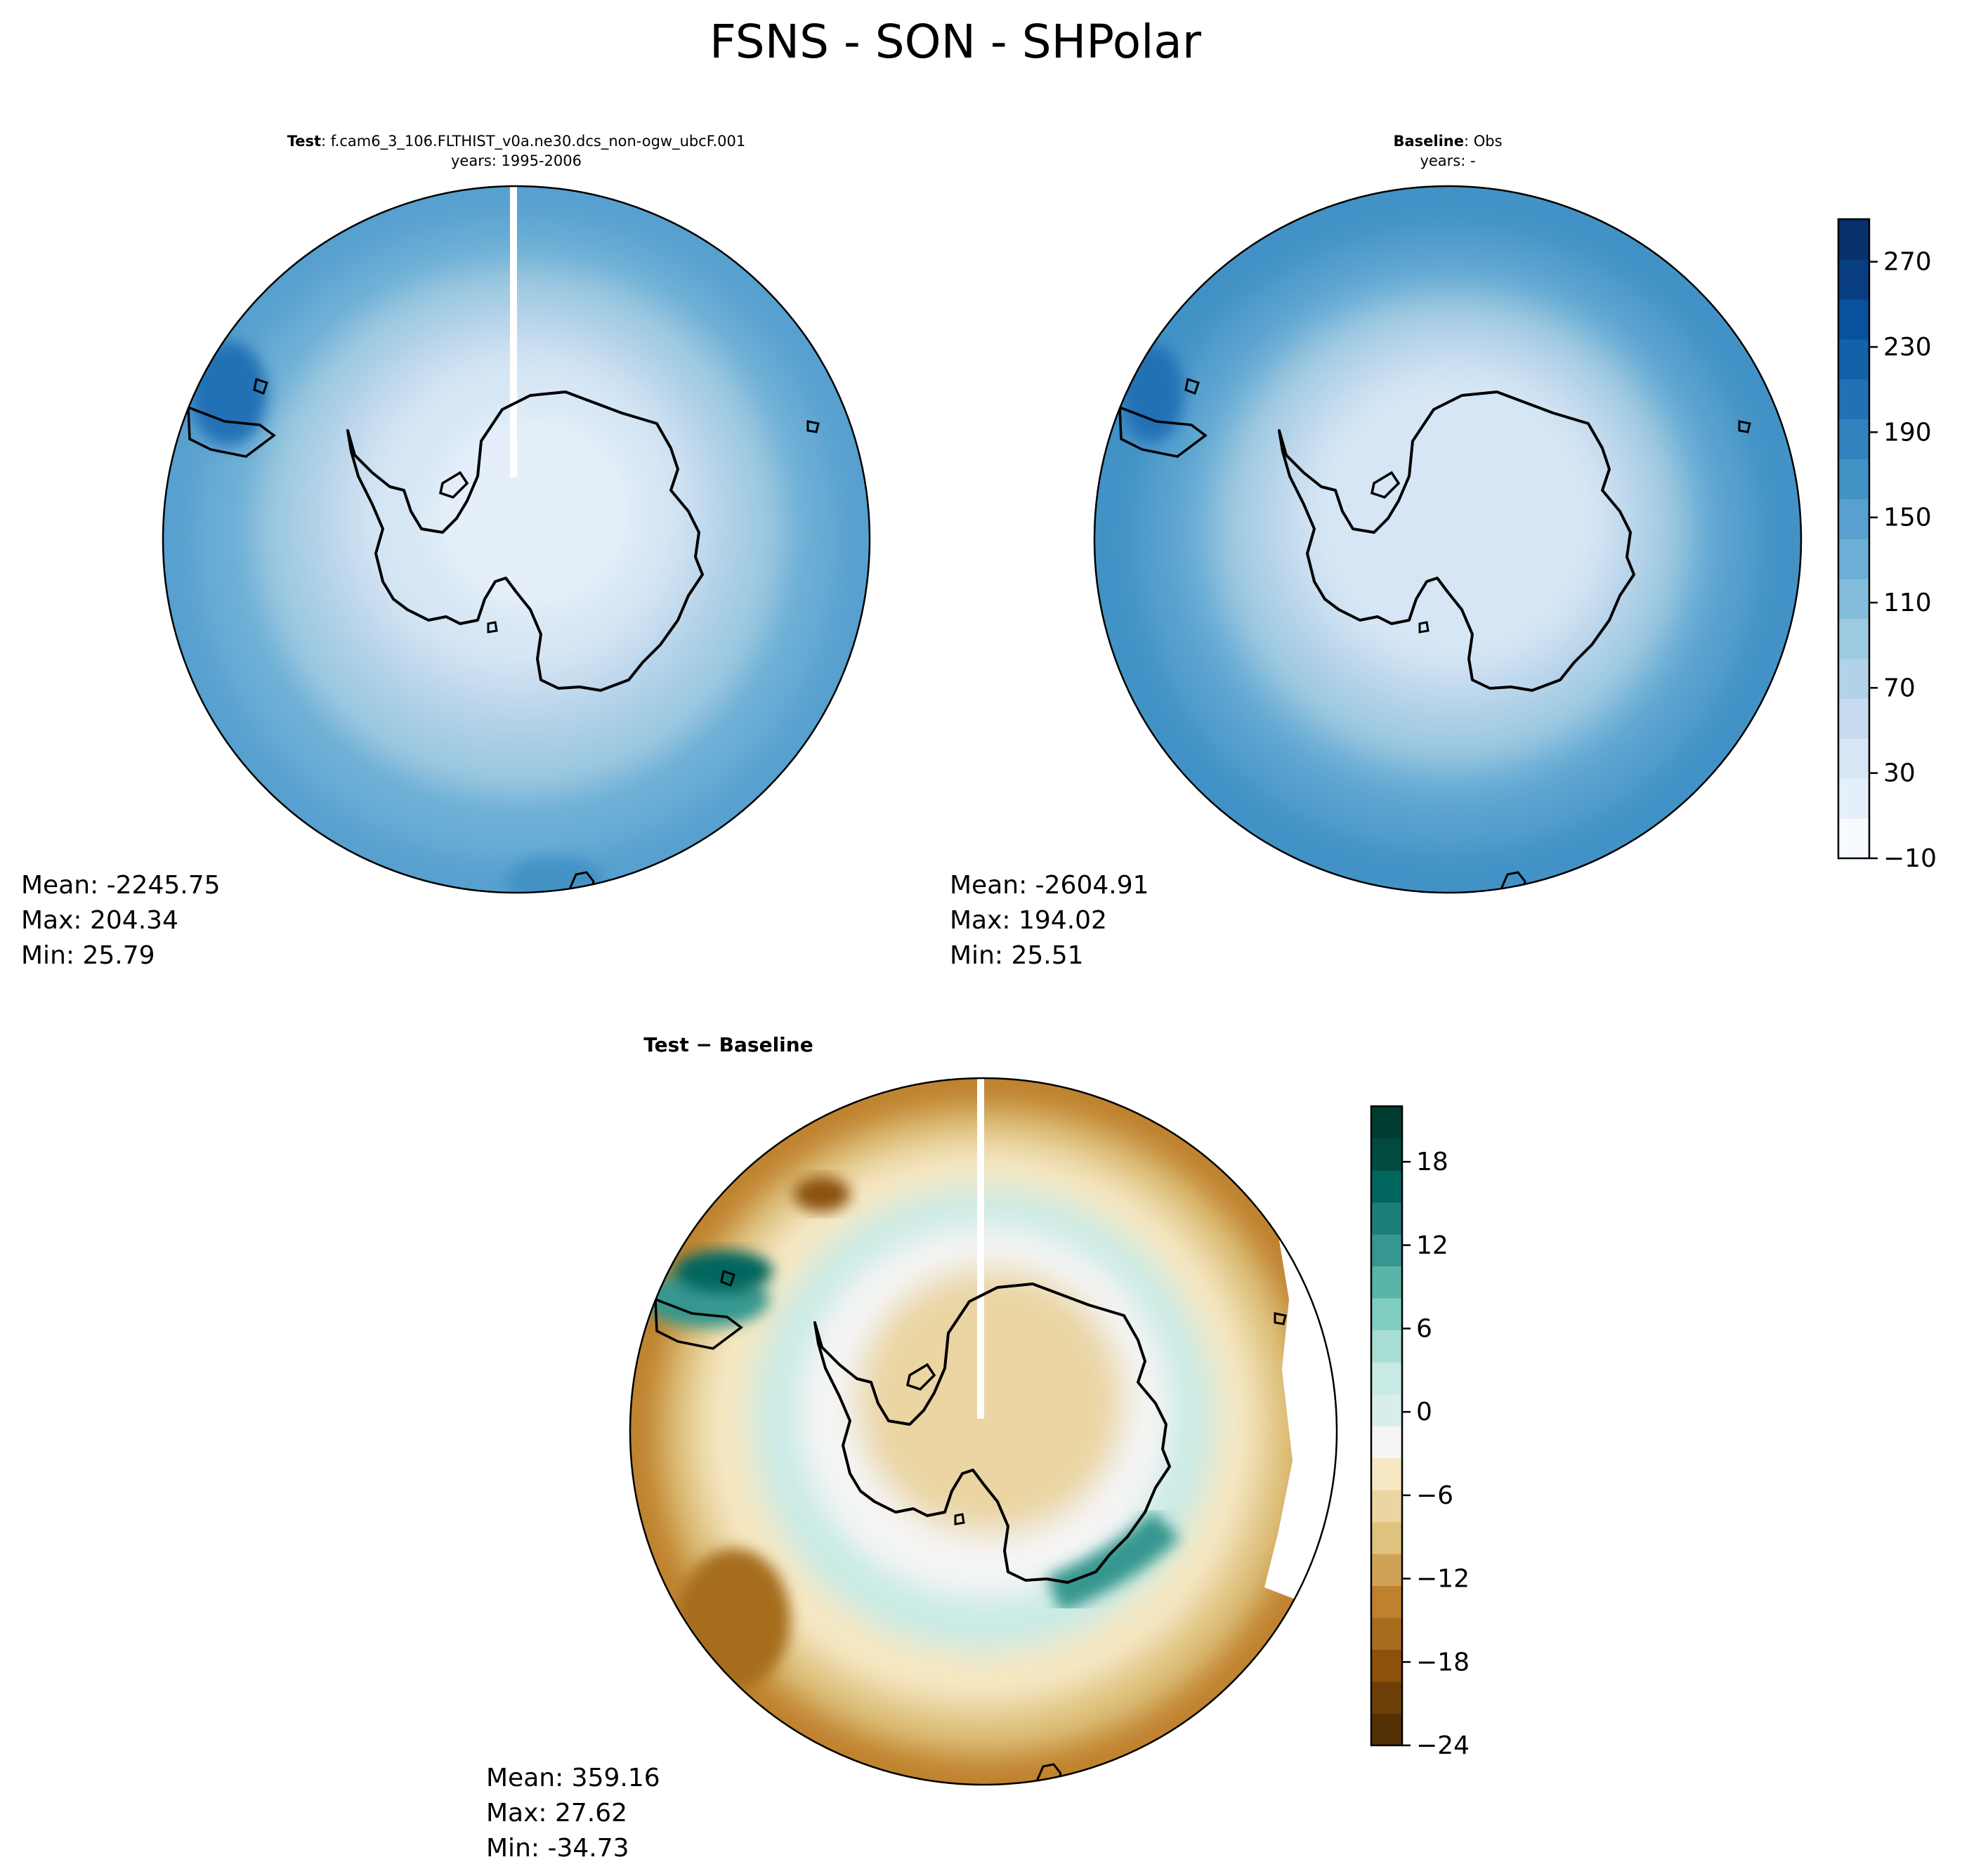 This screenshot has width=1969, height=1876. Describe the element at coordinates (99, 920) in the screenshot. I see `test-max: Max: 204.34` at that location.